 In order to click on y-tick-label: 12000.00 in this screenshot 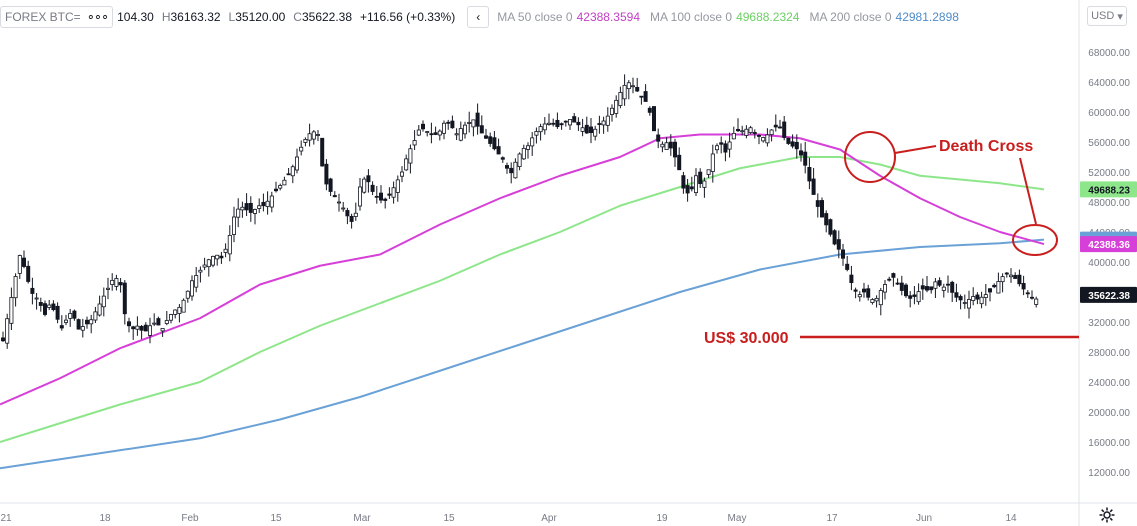, I will do `click(1109, 473)`.